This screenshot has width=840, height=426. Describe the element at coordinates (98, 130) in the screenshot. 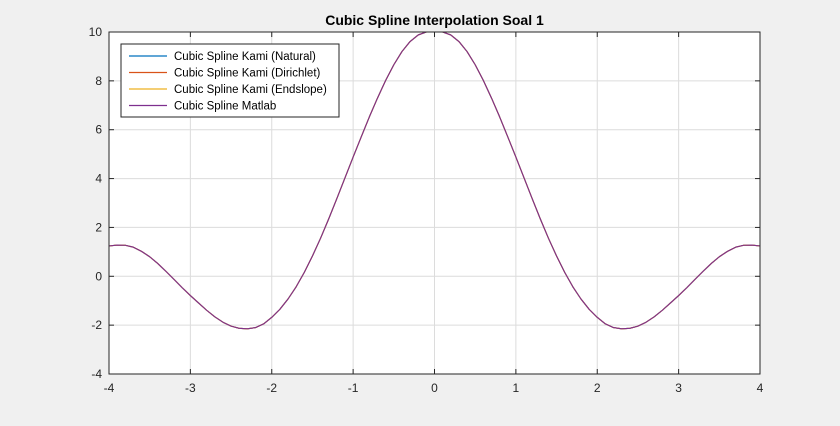

I see `y-tick-label: 6` at that location.